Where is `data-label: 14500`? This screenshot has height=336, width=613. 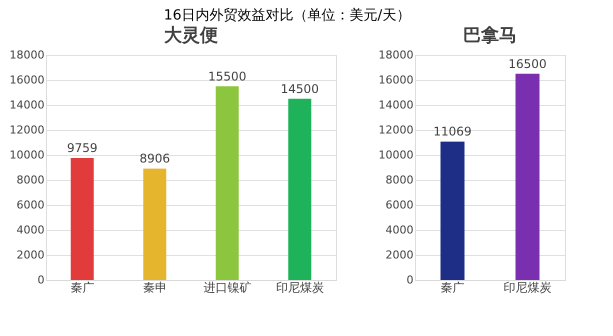
data-label: 14500 is located at coordinates (299, 89).